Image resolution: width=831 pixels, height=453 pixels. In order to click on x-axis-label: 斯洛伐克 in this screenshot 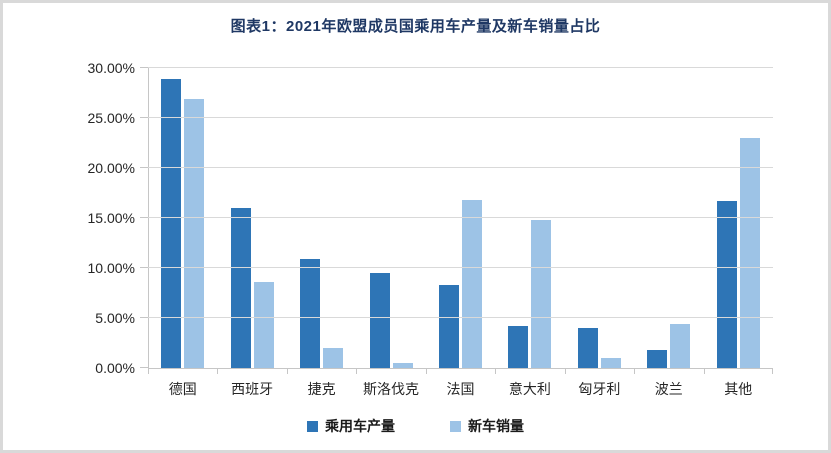, I will do `click(391, 389)`.